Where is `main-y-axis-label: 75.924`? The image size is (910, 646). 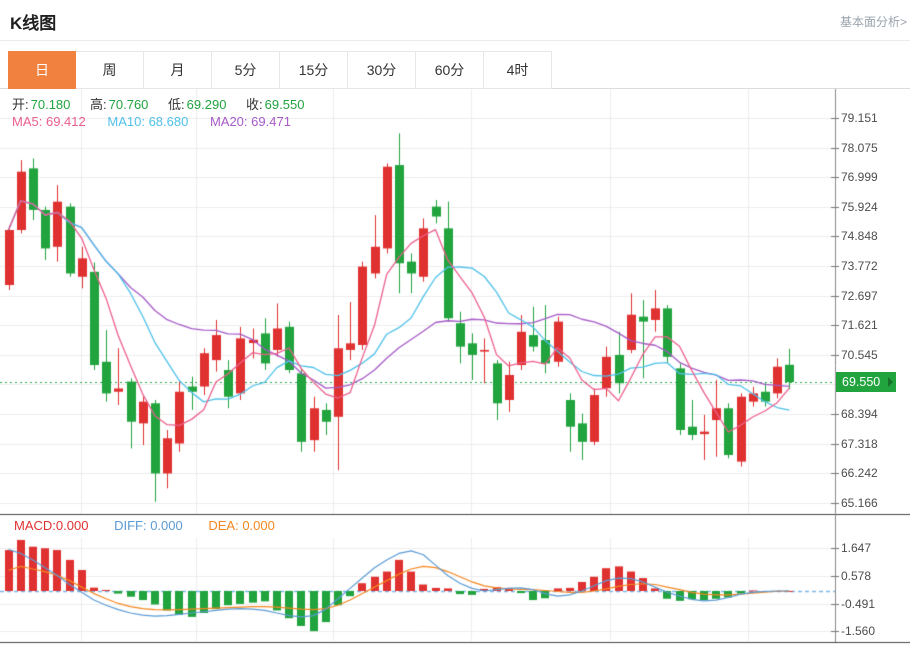 main-y-axis-label: 75.924 is located at coordinates (859, 206).